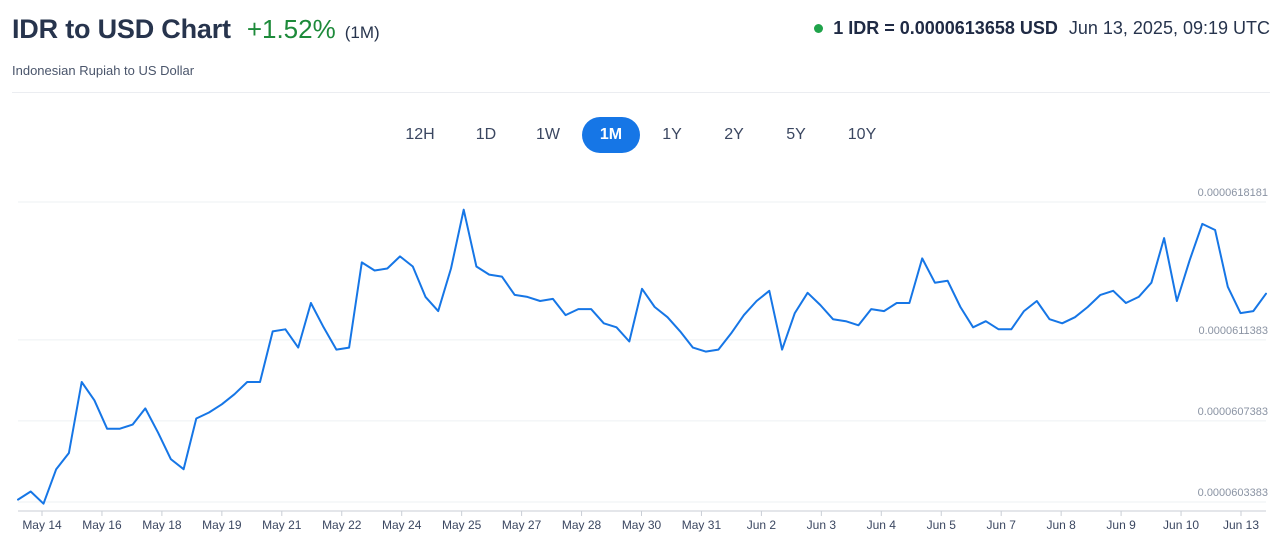  Describe the element at coordinates (1061, 525) in the screenshot. I see `x-tick-label: Jun 8` at that location.